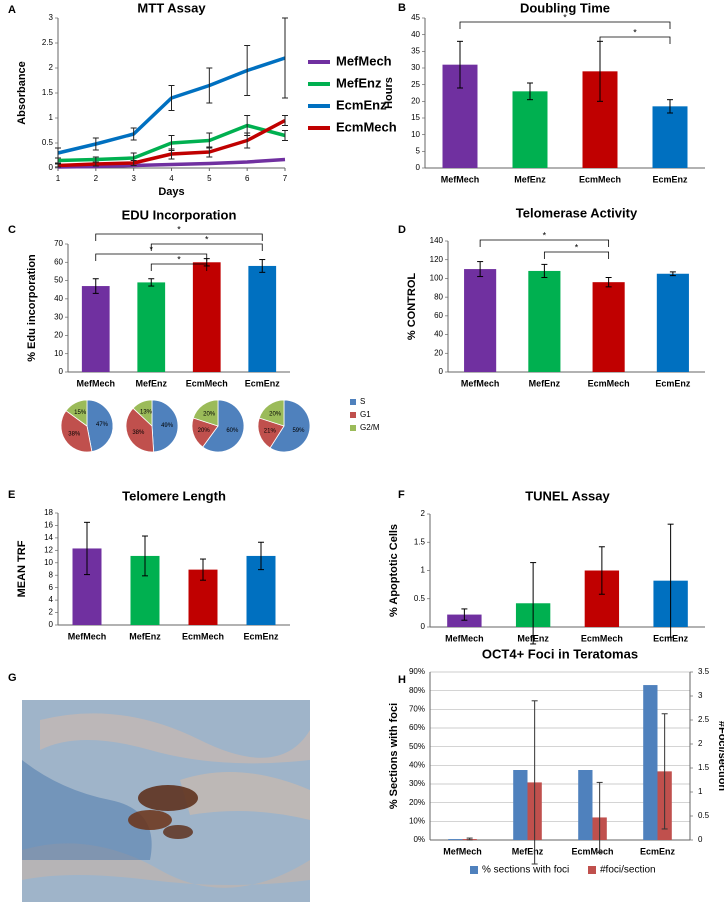 The height and width of the screenshot is (914, 724). I want to click on significance-bracket, so click(151, 257).